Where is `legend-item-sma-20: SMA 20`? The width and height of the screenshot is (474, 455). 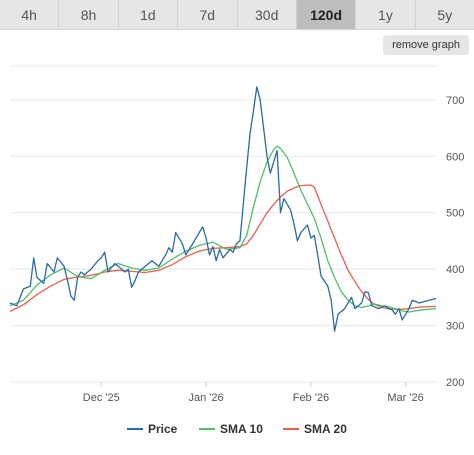 legend-item-sma-20: SMA 20 is located at coordinates (315, 429).